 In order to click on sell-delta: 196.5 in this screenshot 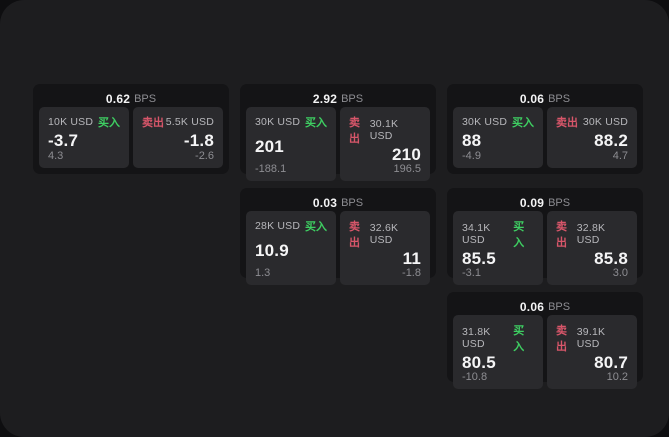, I will do `click(407, 169)`.